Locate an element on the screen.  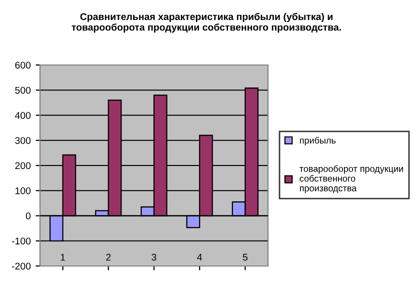
chart-title: Сравнительная характеристика прибыли (убытка) и товарооборота продукции собственного производства. is located at coordinates (206, 22).